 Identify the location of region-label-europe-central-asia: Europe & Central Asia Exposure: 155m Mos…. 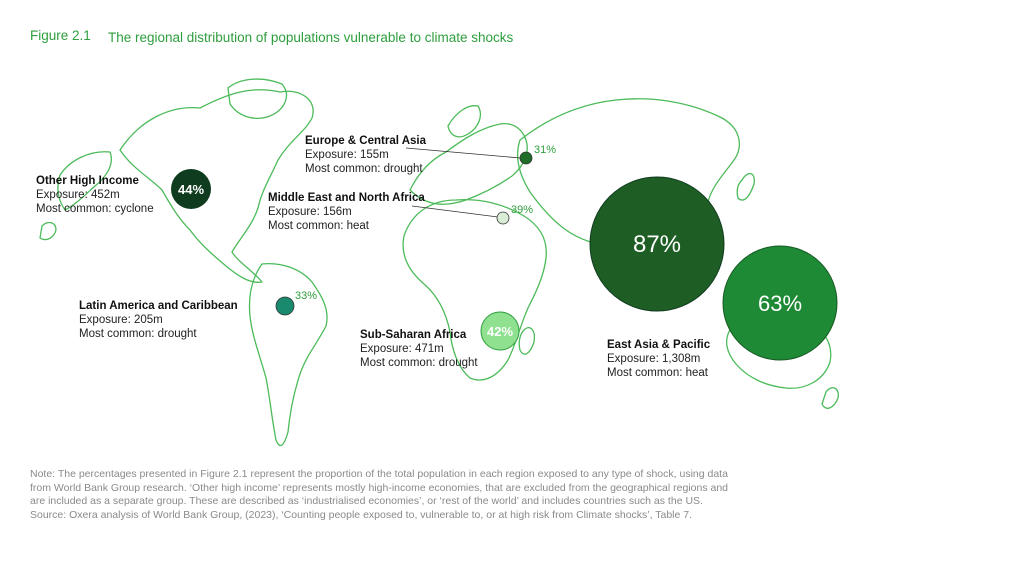
(365, 155).